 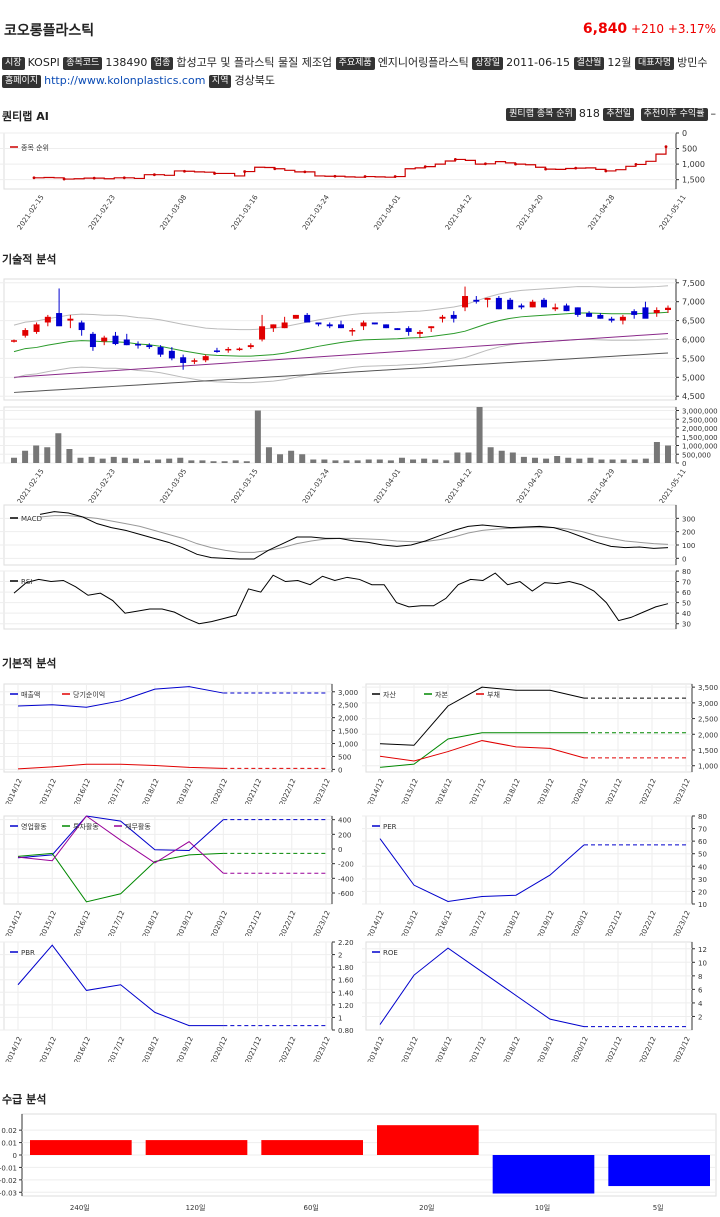 I want to click on y-tick-label: 5,000, so click(x=693, y=377).